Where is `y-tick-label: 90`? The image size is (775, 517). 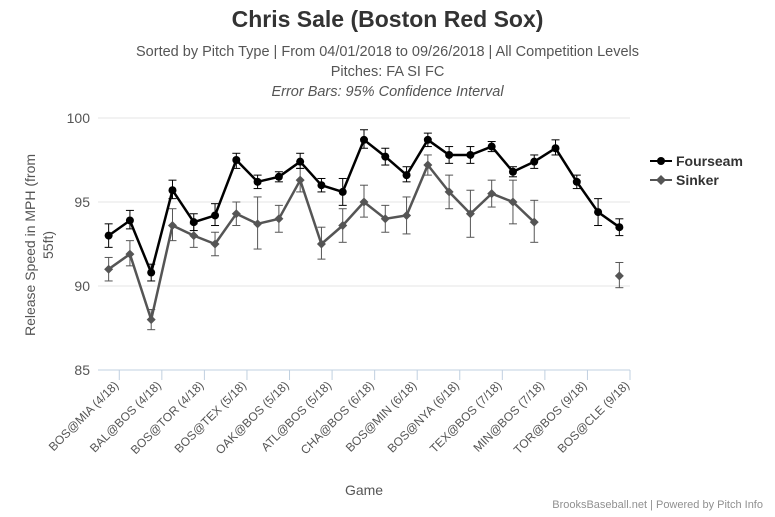
y-tick-label: 90 is located at coordinates (82, 286).